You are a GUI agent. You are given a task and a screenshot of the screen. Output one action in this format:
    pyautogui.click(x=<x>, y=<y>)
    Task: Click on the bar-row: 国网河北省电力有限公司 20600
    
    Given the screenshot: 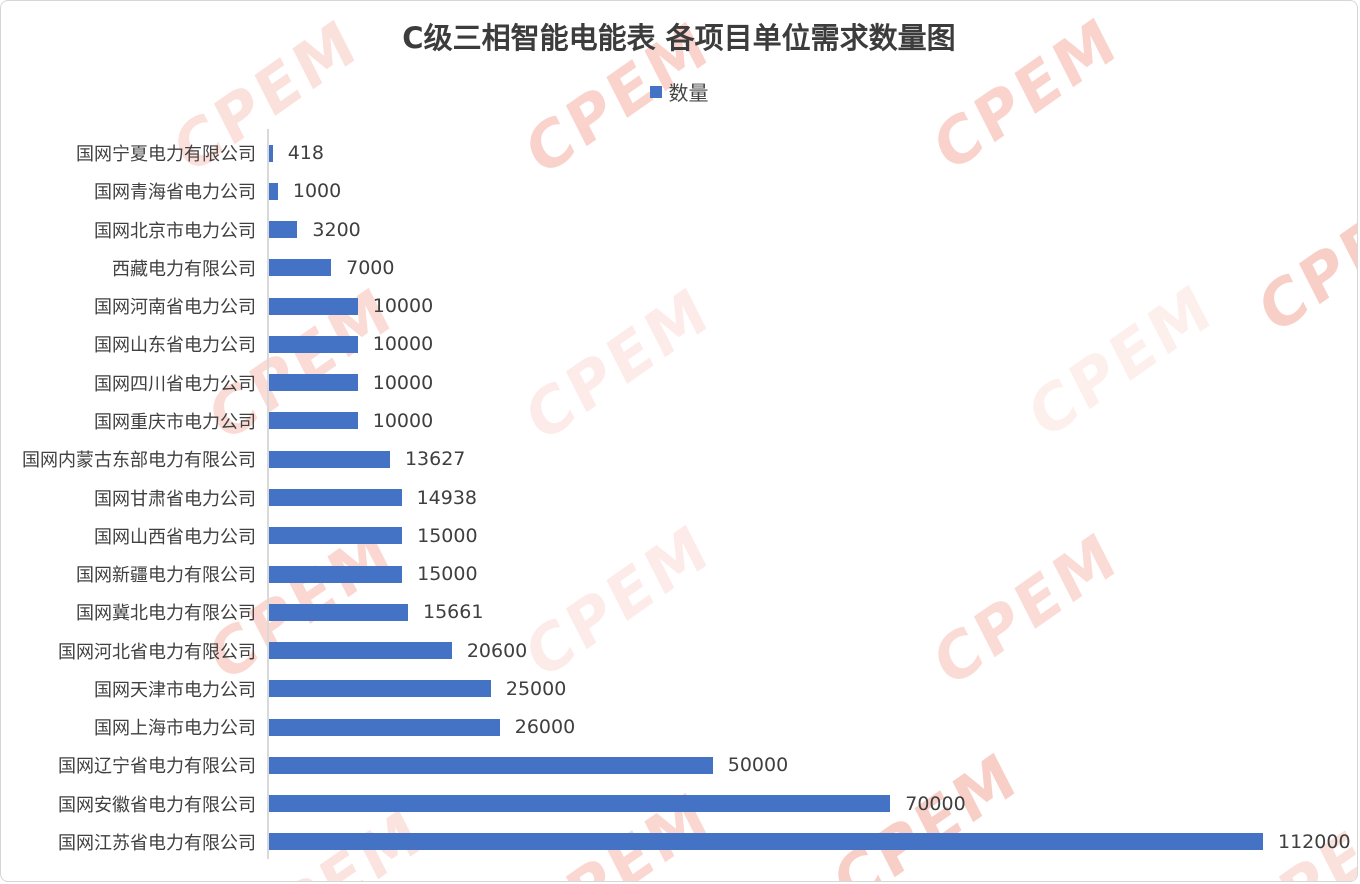 What is the action you would take?
    pyautogui.click(x=679, y=650)
    